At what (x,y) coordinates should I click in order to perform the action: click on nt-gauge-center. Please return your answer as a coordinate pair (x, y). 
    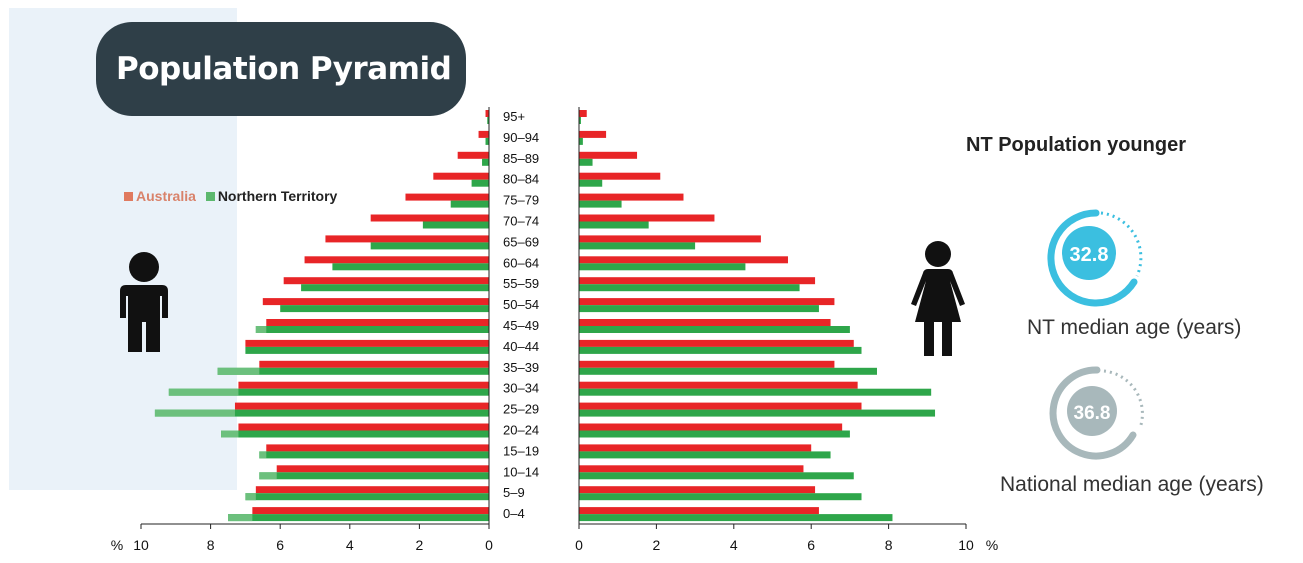
    Looking at the image, I should click on (1089, 253).